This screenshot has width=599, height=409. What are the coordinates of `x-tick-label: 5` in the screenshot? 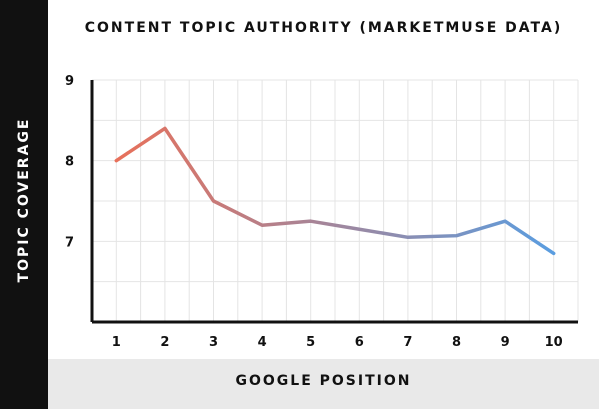 It's located at (310, 342).